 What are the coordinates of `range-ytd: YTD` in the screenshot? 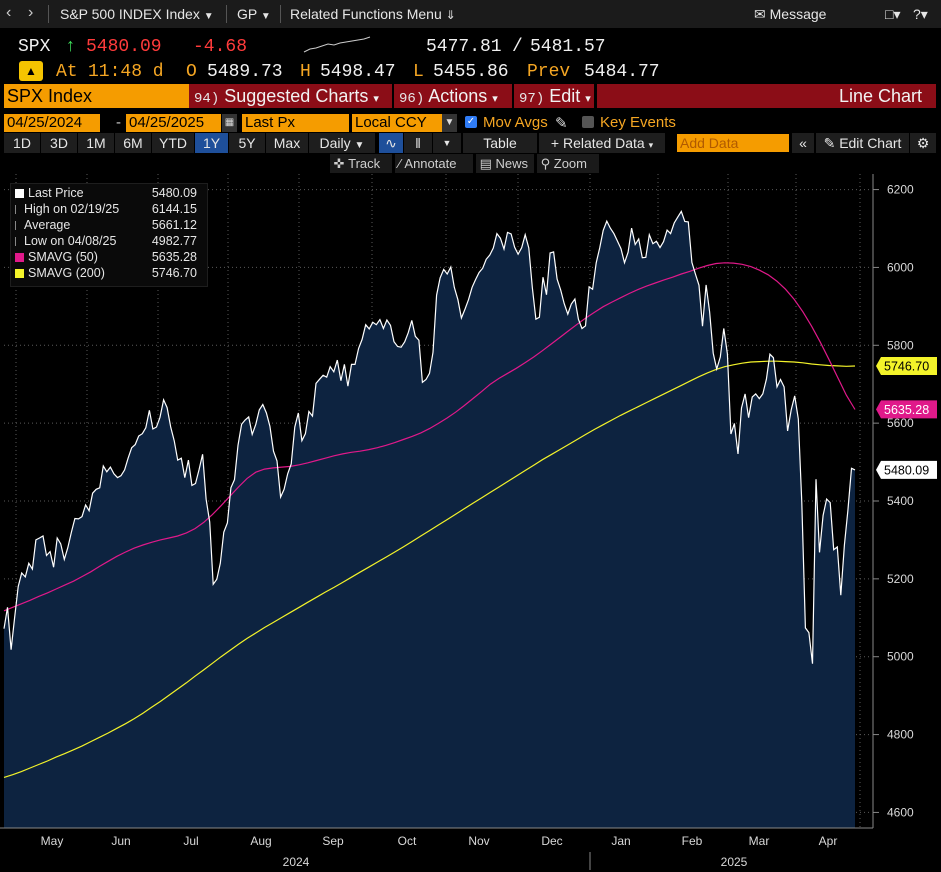 It's located at (173, 143).